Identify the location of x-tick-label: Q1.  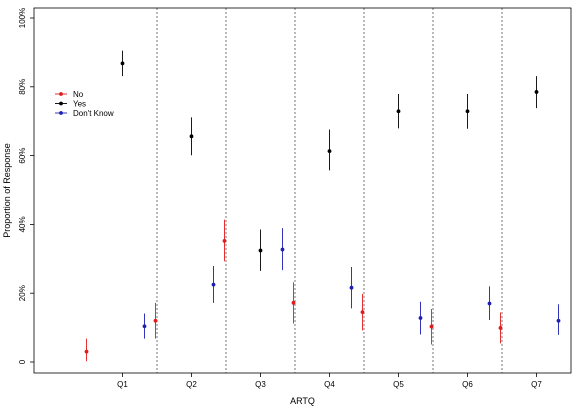
(122, 384).